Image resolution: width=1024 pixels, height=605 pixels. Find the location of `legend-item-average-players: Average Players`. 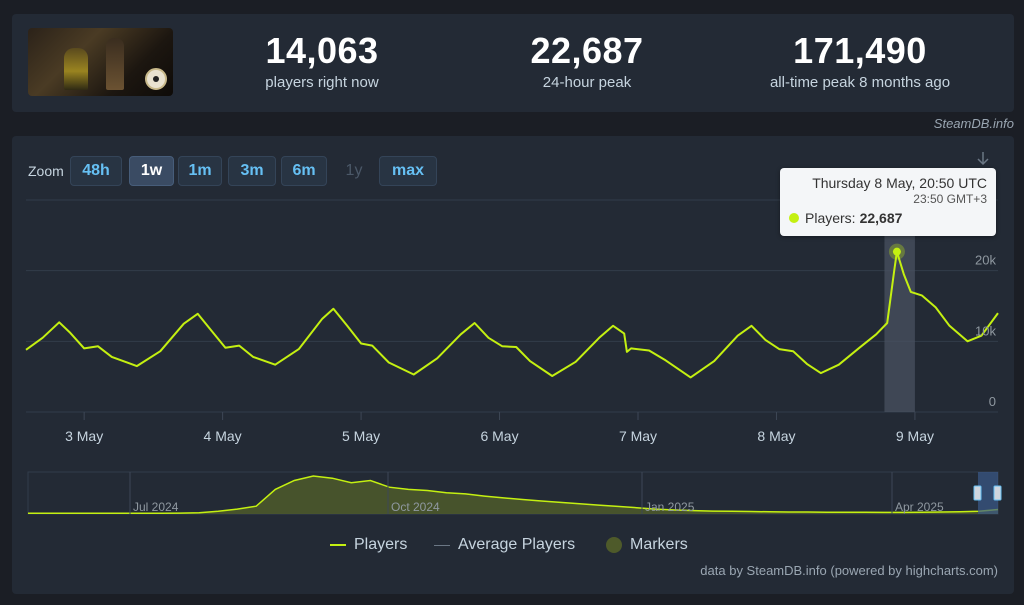

legend-item-average-players: Average Players is located at coordinates (504, 545).